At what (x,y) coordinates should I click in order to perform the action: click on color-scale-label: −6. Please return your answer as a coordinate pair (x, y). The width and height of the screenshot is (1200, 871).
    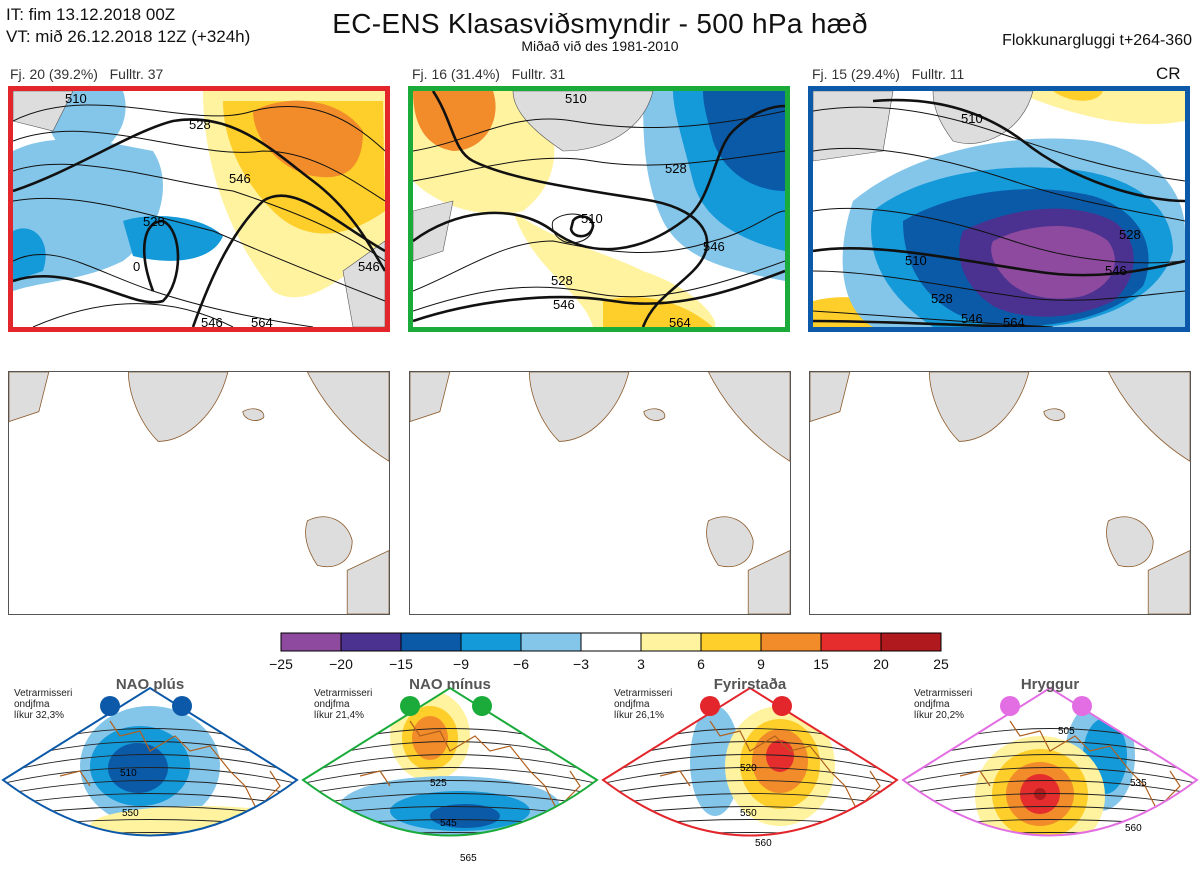
    Looking at the image, I should click on (521, 664).